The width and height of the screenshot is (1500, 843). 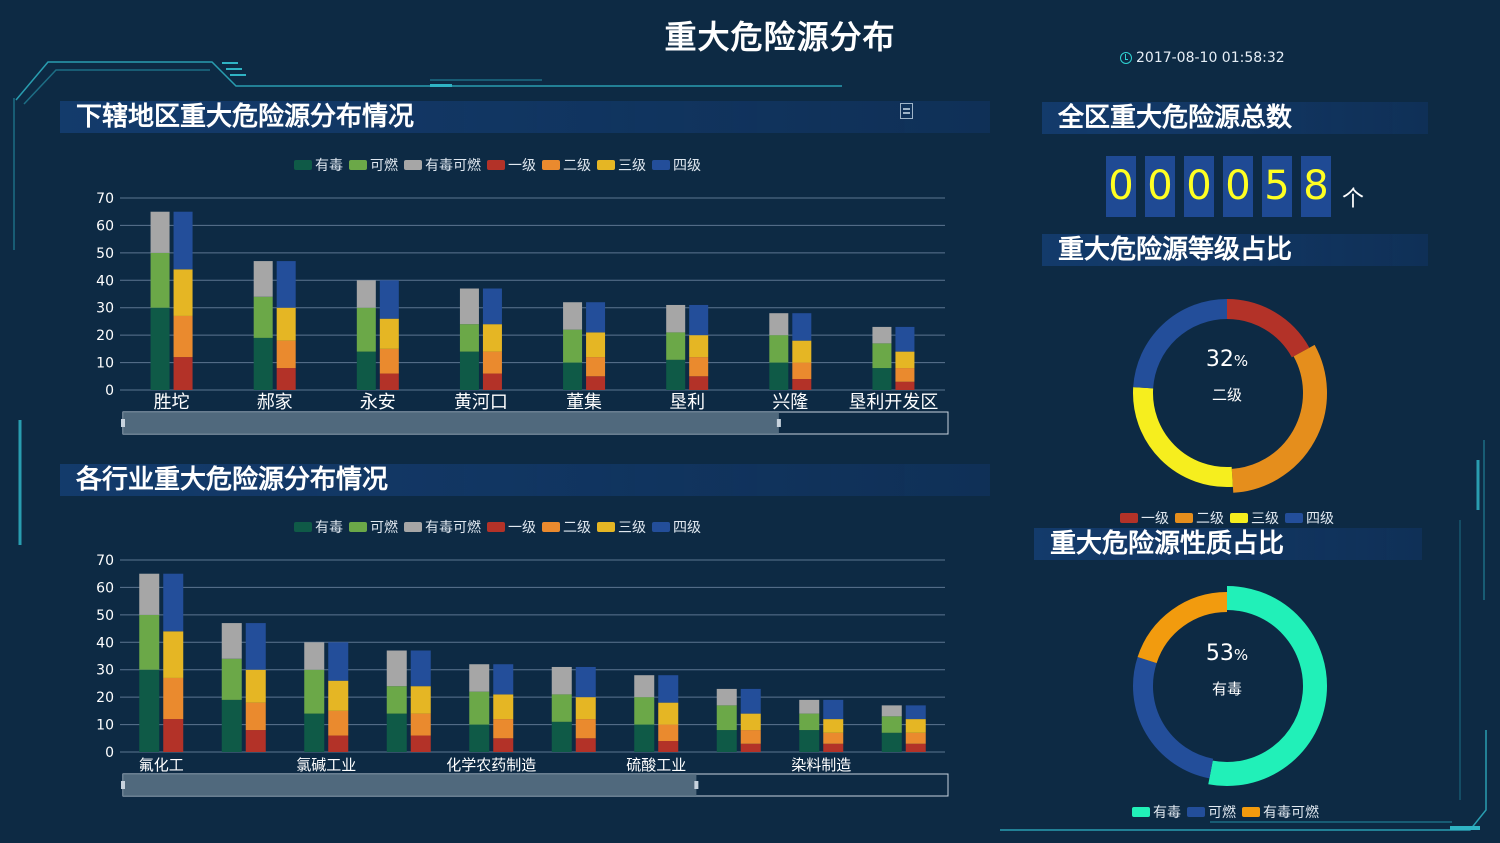 What do you see at coordinates (500, 165) in the screenshot?
I see `region-chart-legend: 有毒 可燃 有毒可燃 一级 二级 三级 四级` at bounding box center [500, 165].